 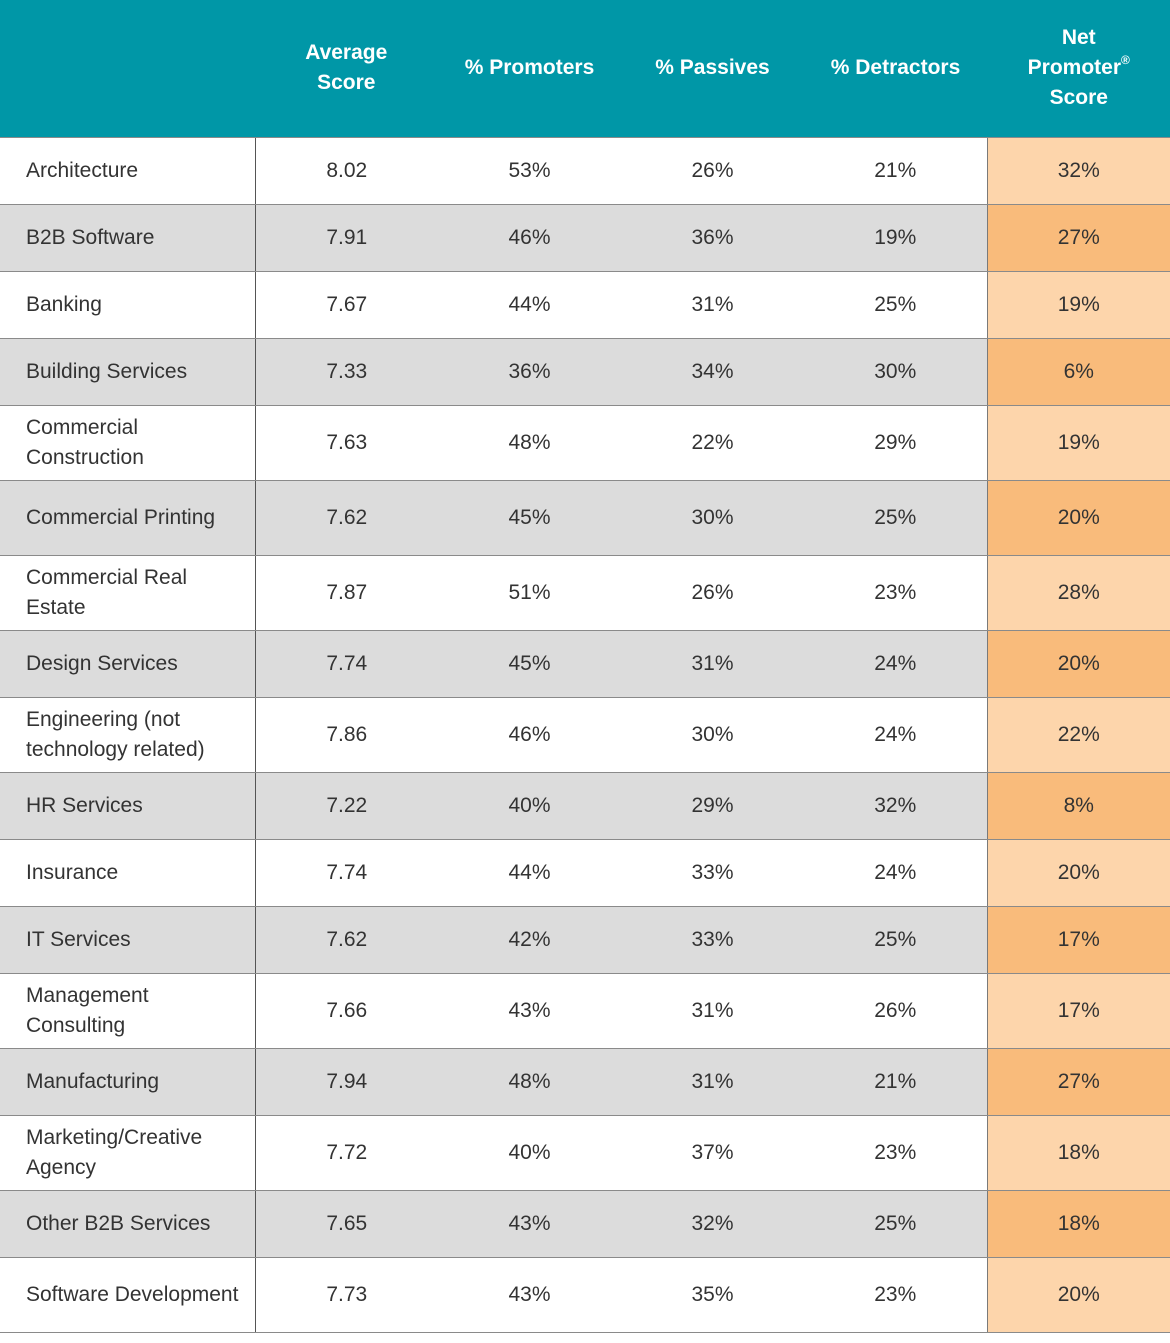 I want to click on industry-cell: B2B Software, so click(x=128, y=238).